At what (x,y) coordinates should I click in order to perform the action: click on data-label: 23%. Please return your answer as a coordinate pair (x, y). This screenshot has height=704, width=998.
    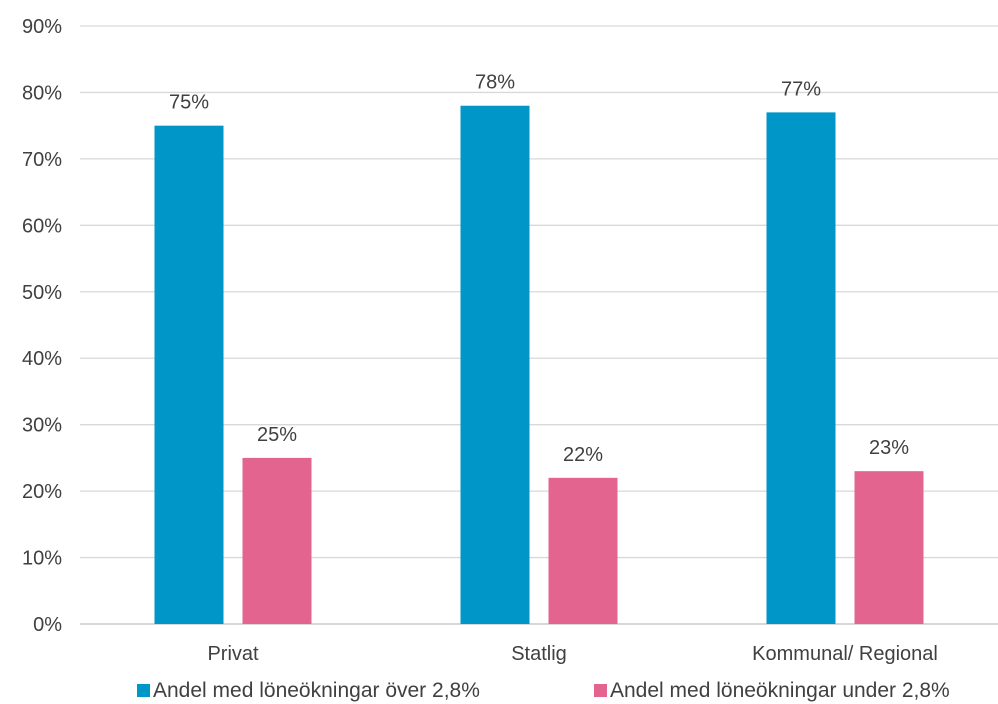
    Looking at the image, I should click on (889, 448).